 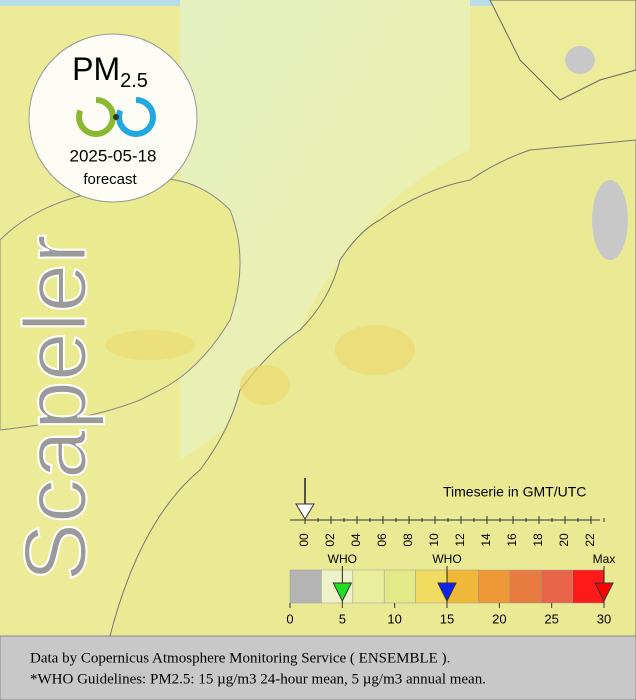 I want to click on badge-label: forecast, so click(x=110, y=179).